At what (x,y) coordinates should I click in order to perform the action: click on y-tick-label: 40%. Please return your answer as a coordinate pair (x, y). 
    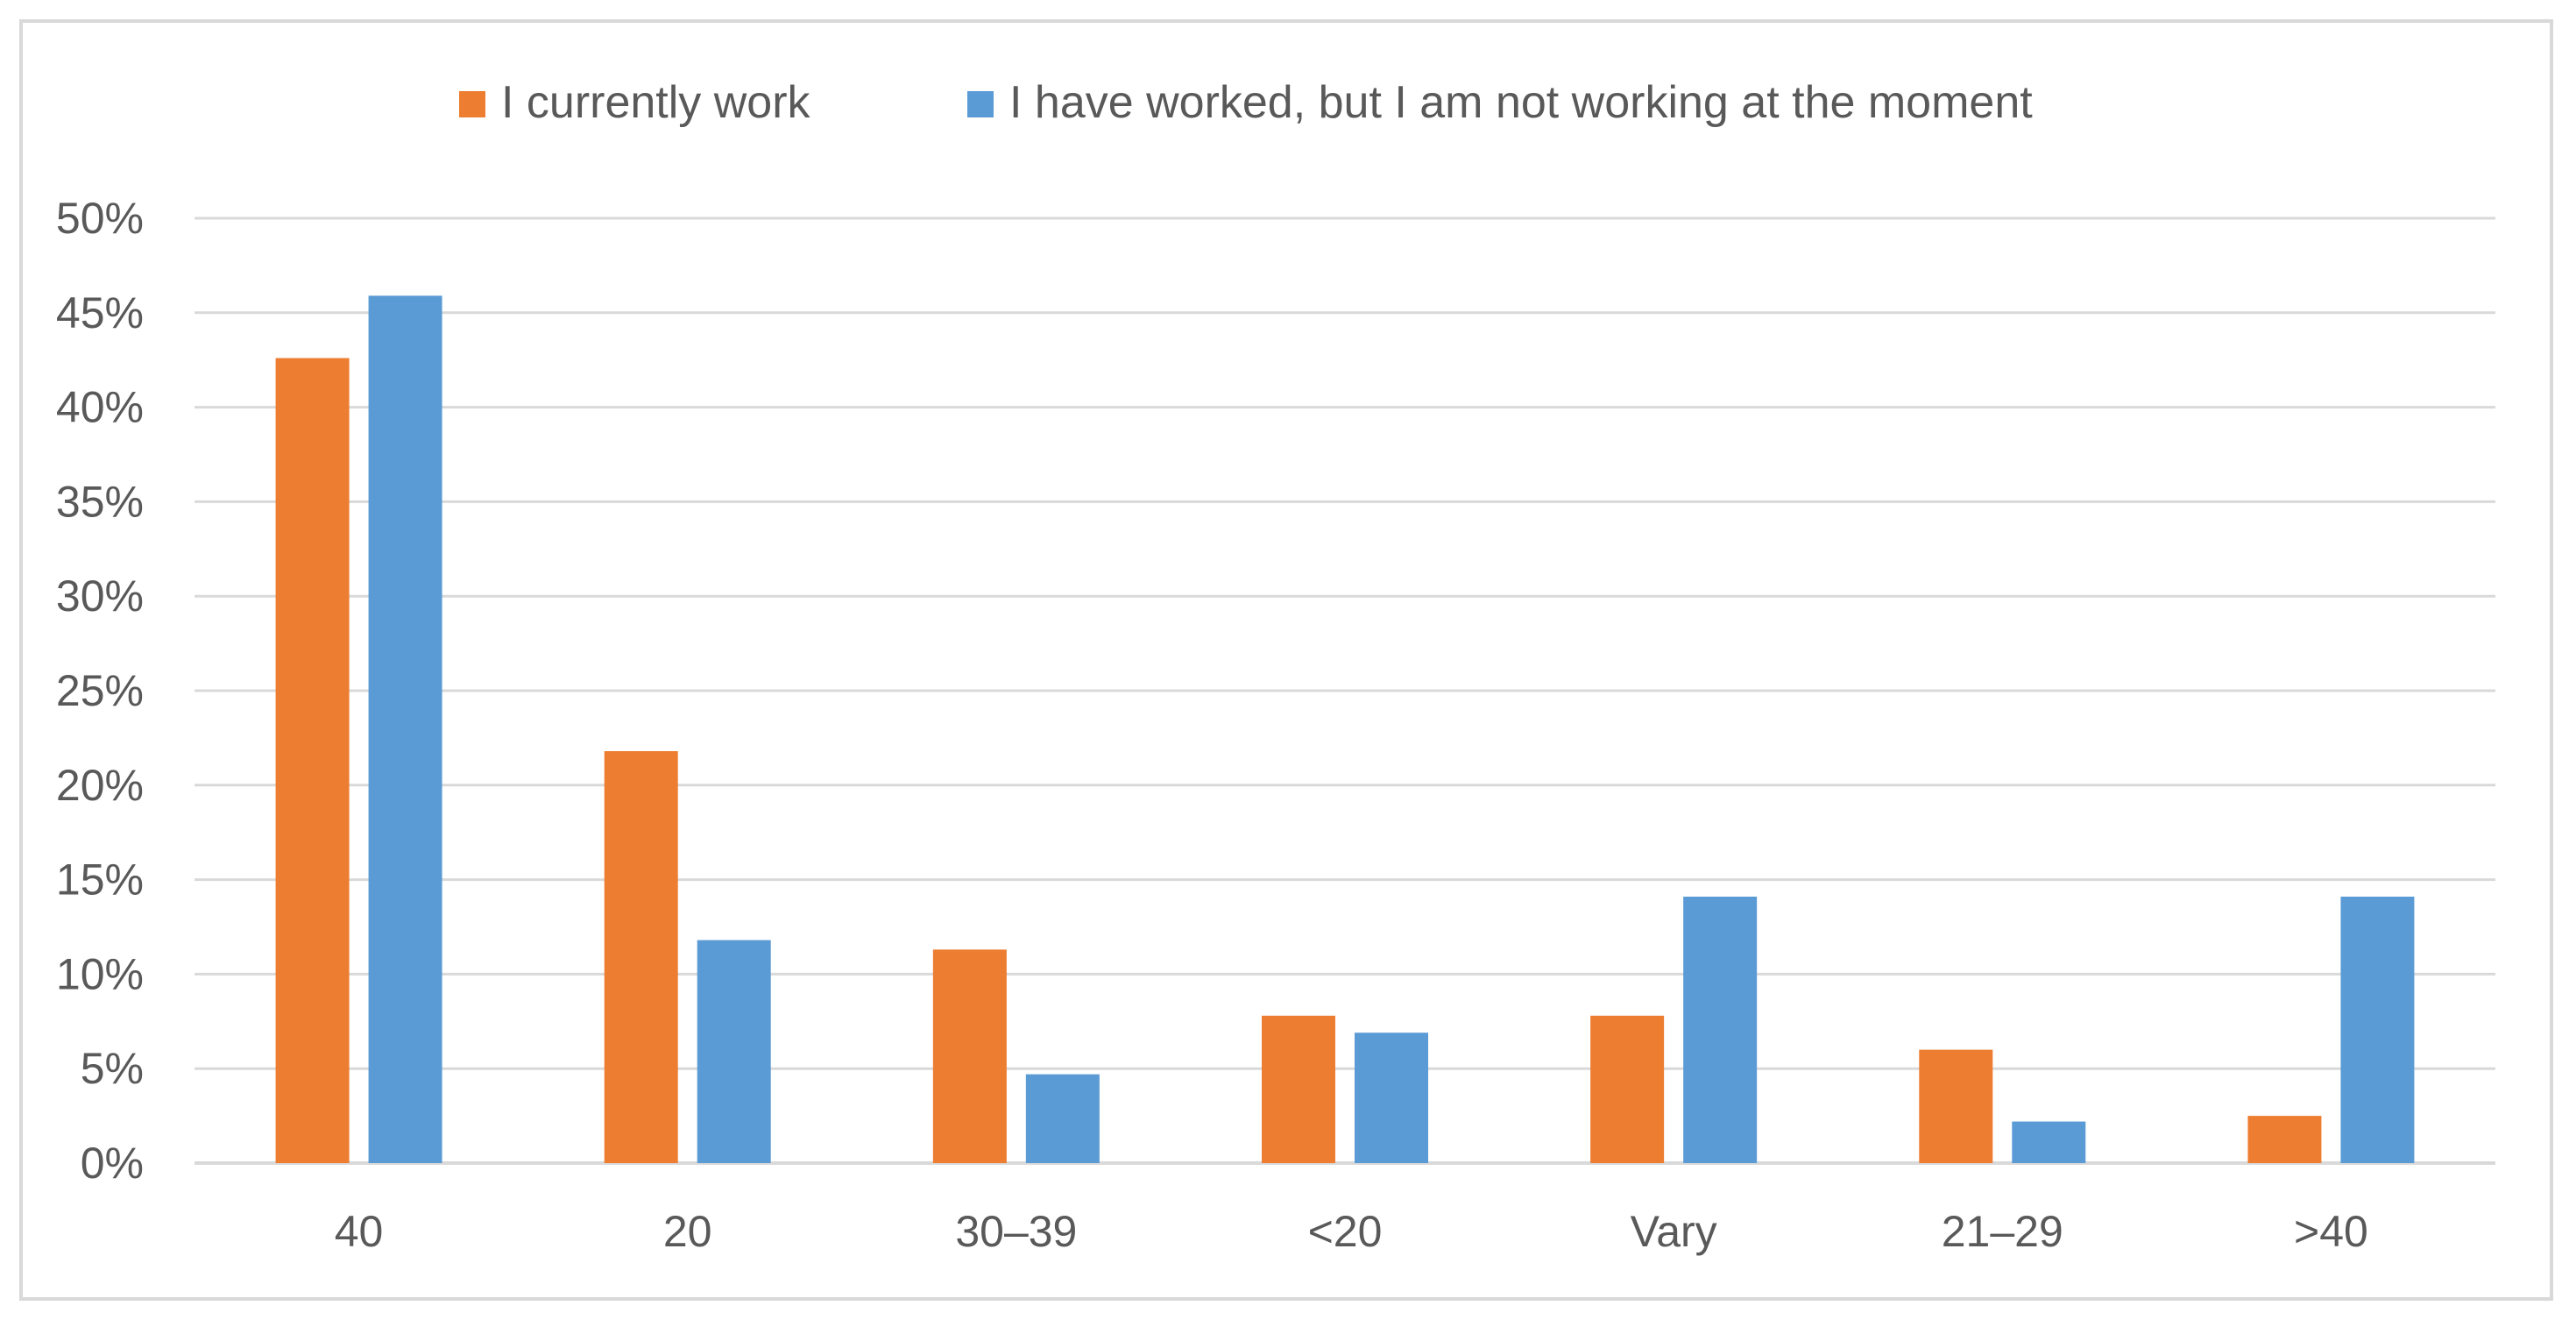
    Looking at the image, I should click on (100, 407).